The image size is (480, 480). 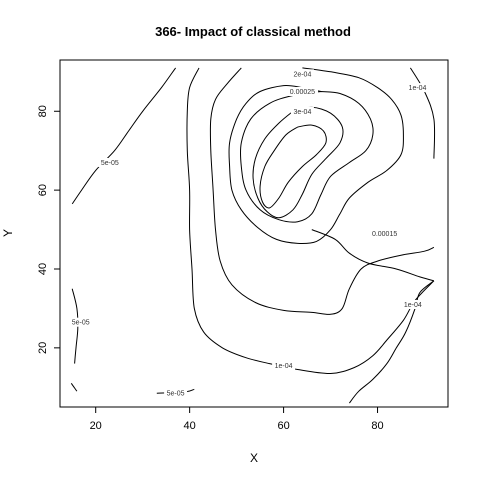 What do you see at coordinates (96, 426) in the screenshot?
I see `x-tick-label: 20` at bounding box center [96, 426].